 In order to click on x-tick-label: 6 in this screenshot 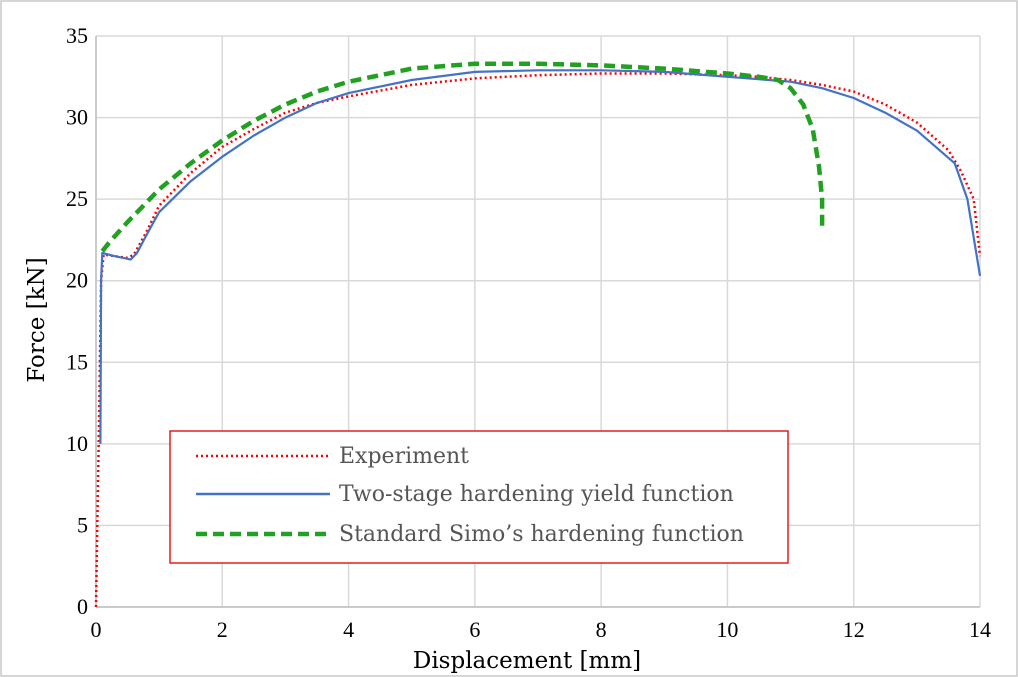, I will do `click(474, 629)`.